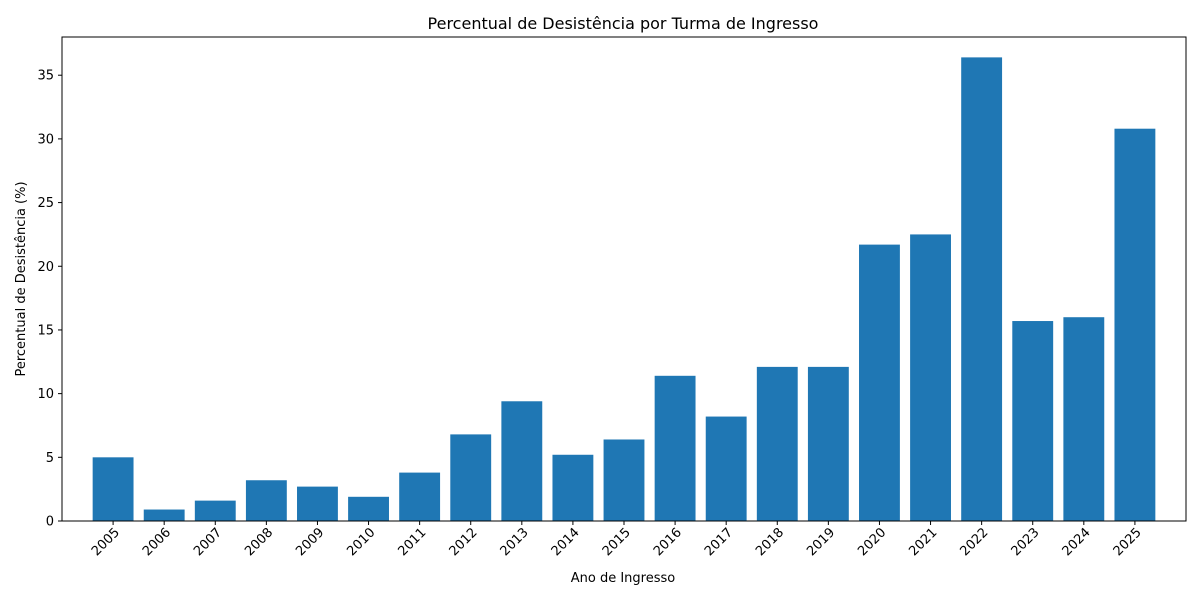 Image resolution: width=1200 pixels, height=600 pixels. I want to click on x-tick-label-2012: 2012, so click(464, 542).